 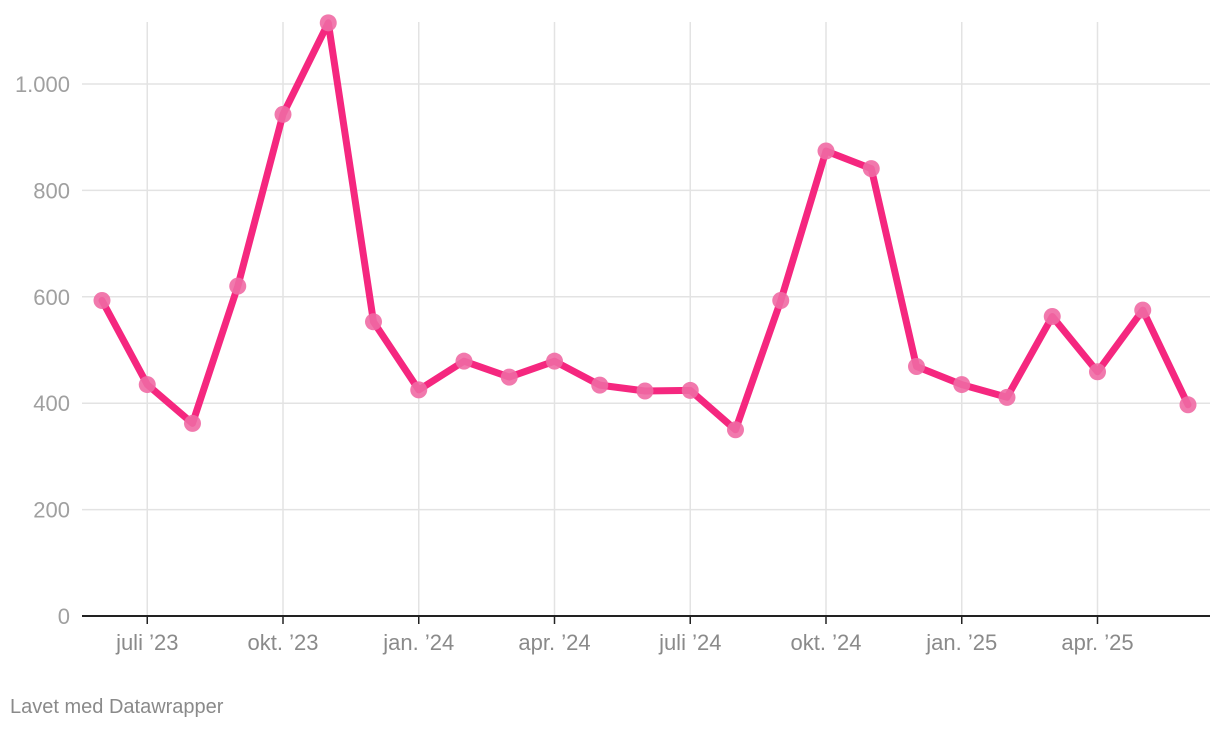 What do you see at coordinates (42, 84) in the screenshot?
I see `y-tick-label: 1.000` at bounding box center [42, 84].